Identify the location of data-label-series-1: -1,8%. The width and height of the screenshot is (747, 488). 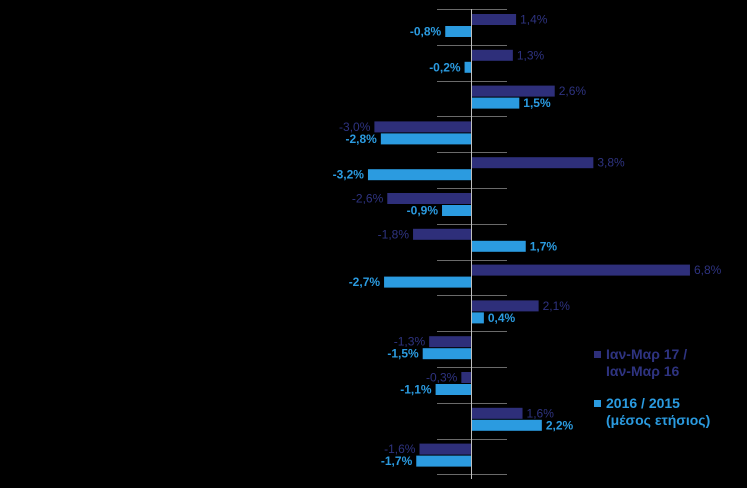
(394, 234).